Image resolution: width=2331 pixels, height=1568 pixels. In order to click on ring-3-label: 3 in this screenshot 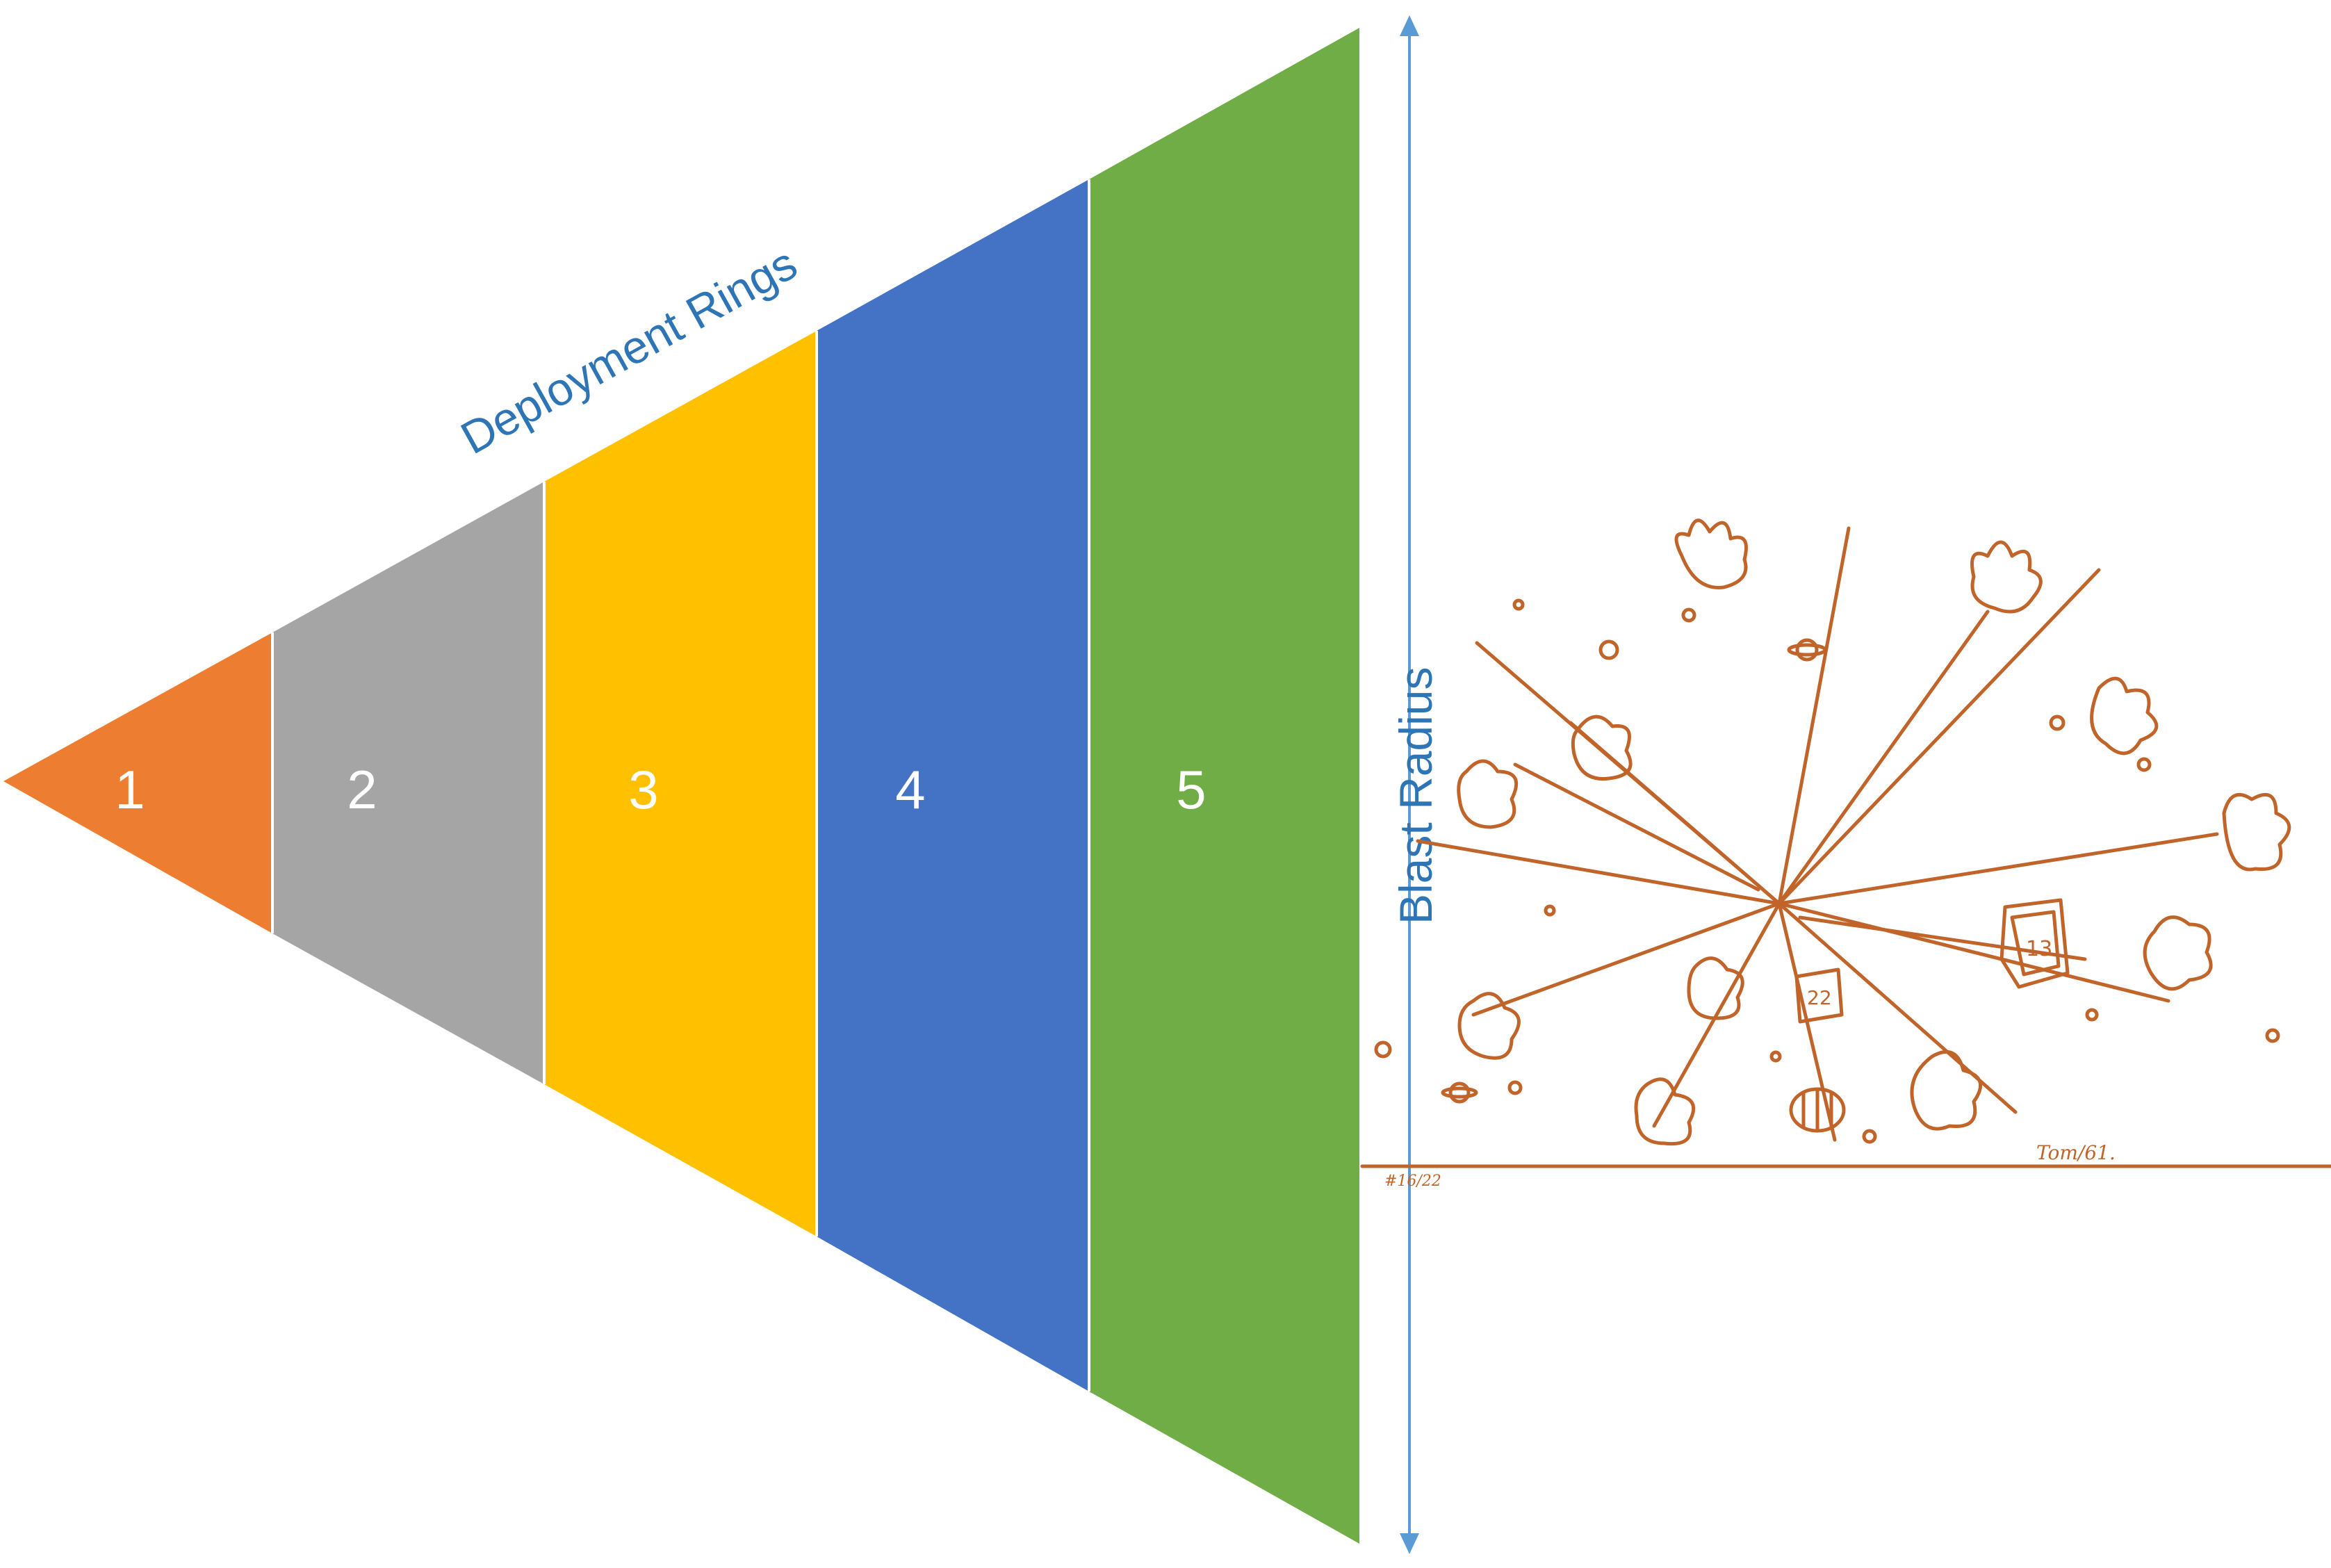, I will do `click(643, 789)`.